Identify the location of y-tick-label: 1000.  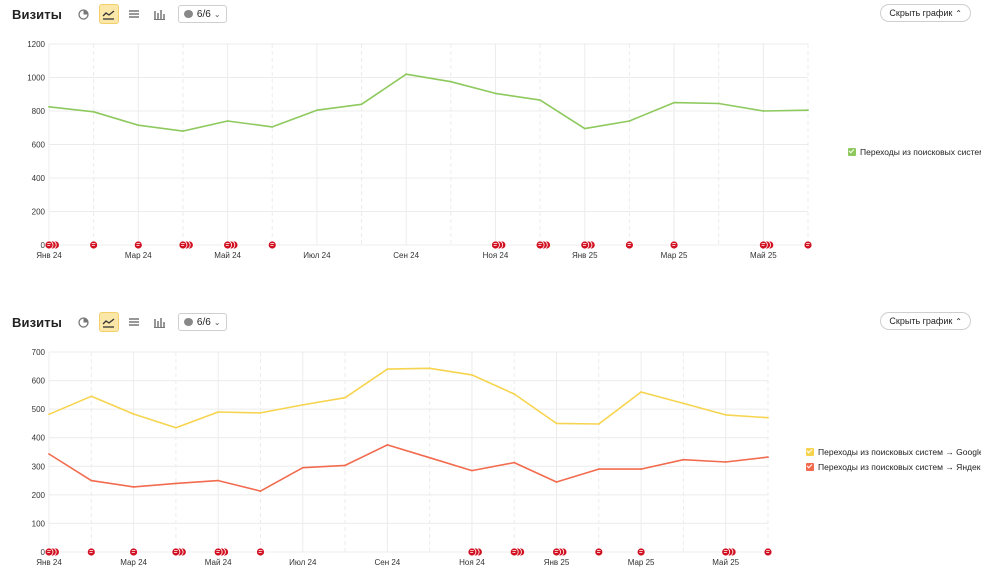
(36, 78).